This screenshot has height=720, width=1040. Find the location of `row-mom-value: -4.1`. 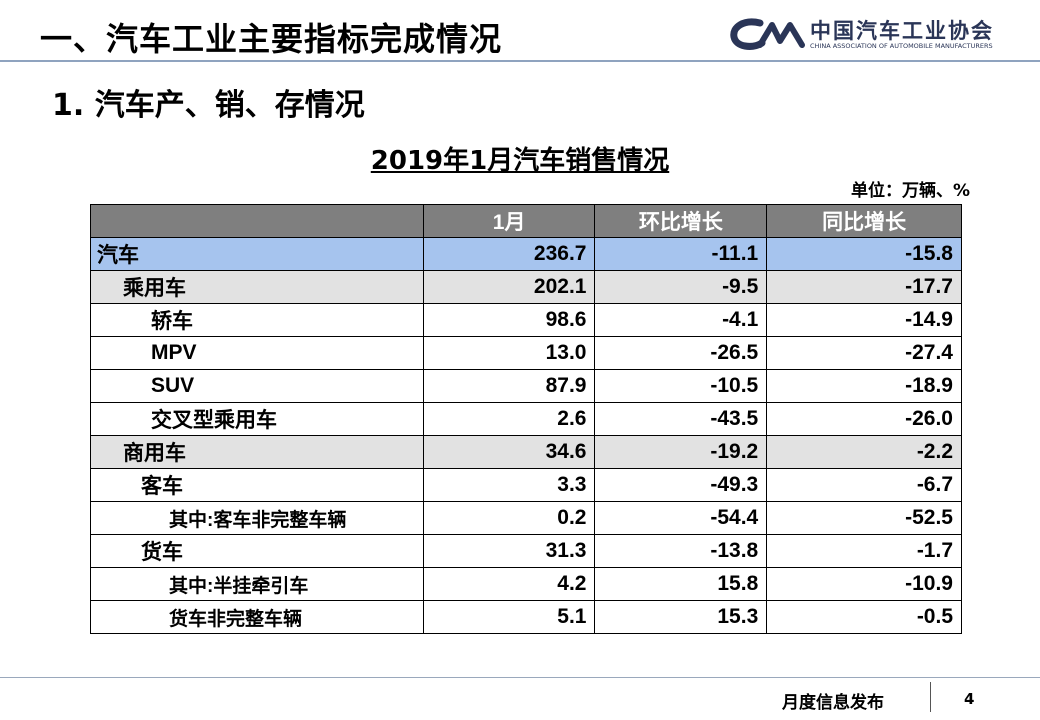

row-mom-value: -4.1 is located at coordinates (681, 320).